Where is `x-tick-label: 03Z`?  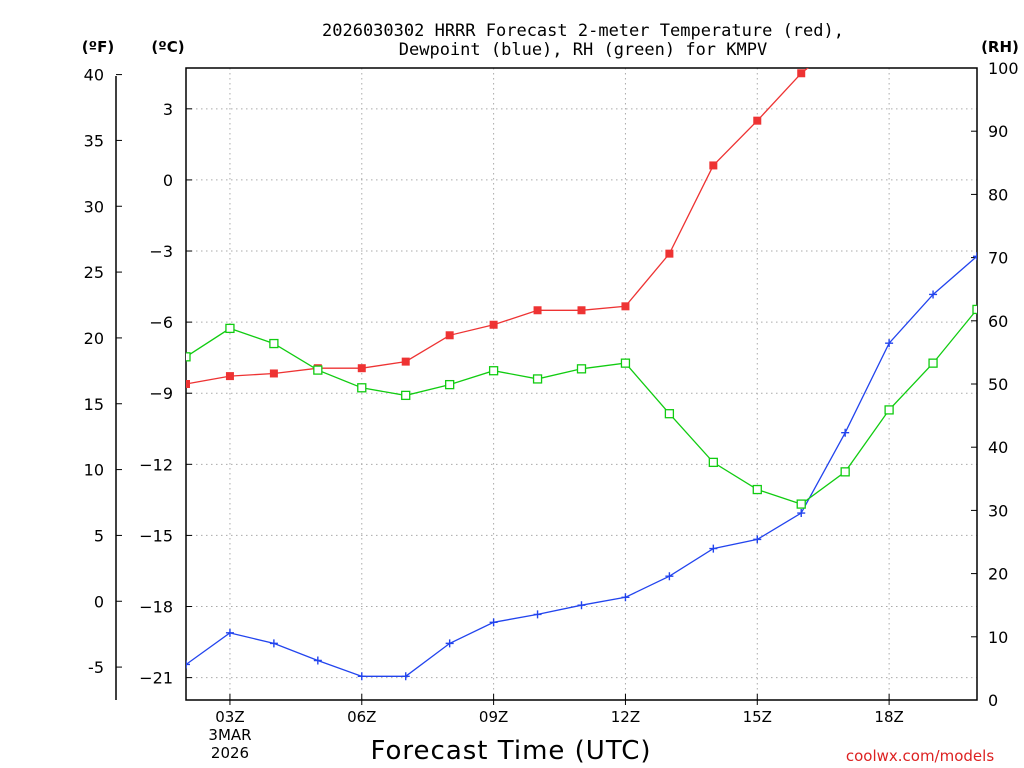
x-tick-label: 03Z is located at coordinates (229, 717).